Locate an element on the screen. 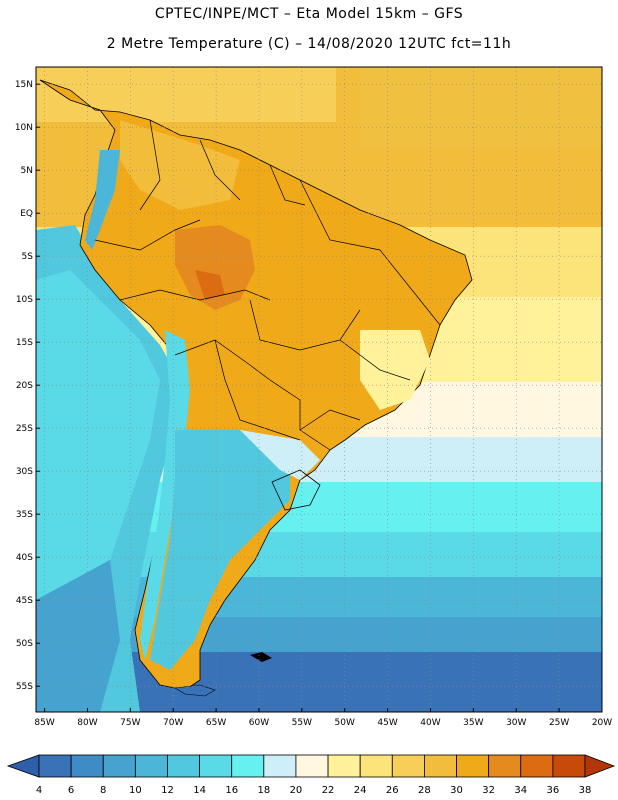  lat-tick-label: 45S is located at coordinates (24, 601).